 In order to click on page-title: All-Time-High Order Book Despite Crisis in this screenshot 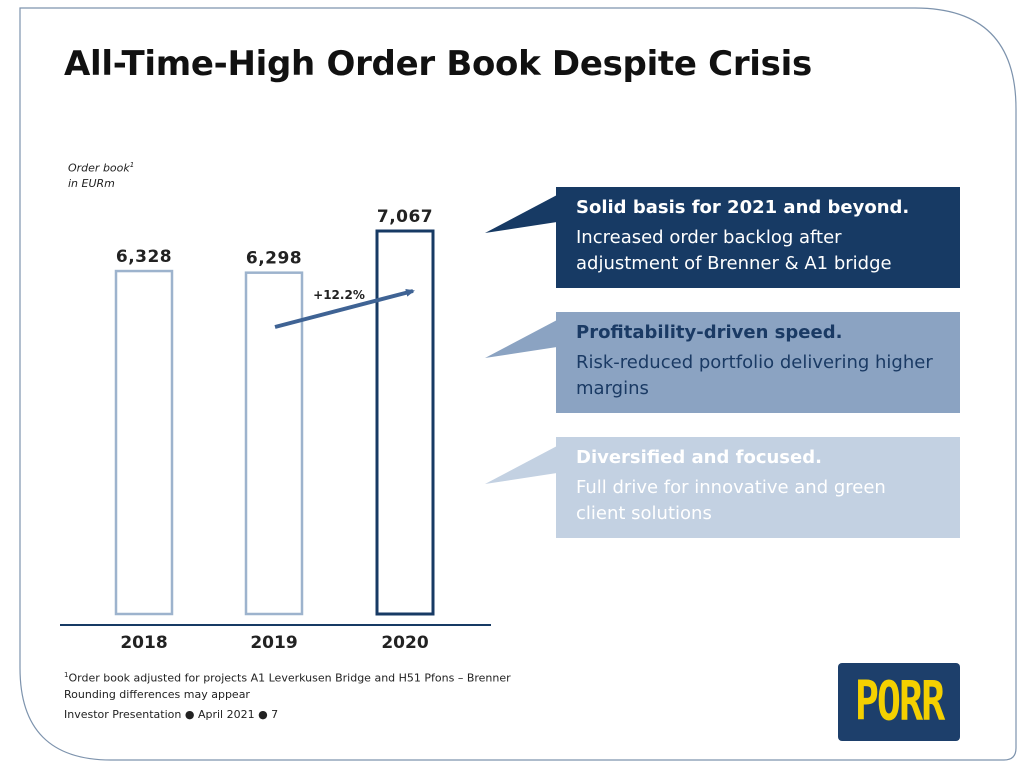, I will do `click(438, 64)`.